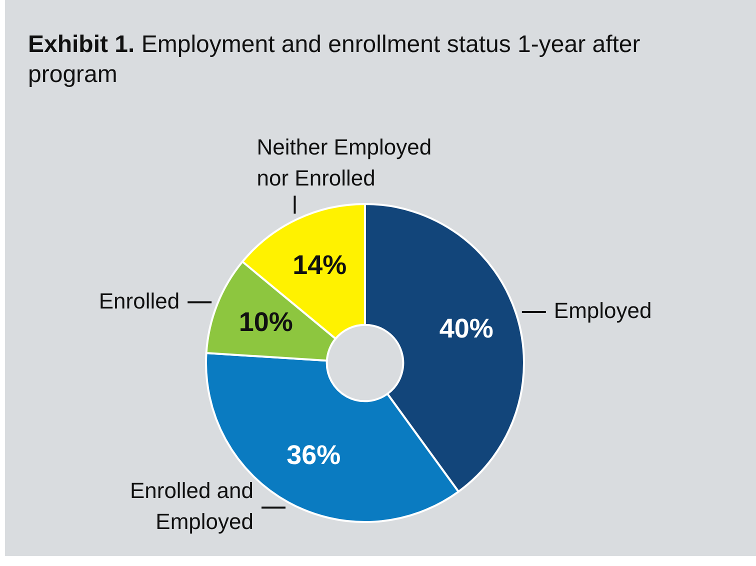 This screenshot has height=566, width=756. What do you see at coordinates (265, 322) in the screenshot?
I see `data-label: 10%` at bounding box center [265, 322].